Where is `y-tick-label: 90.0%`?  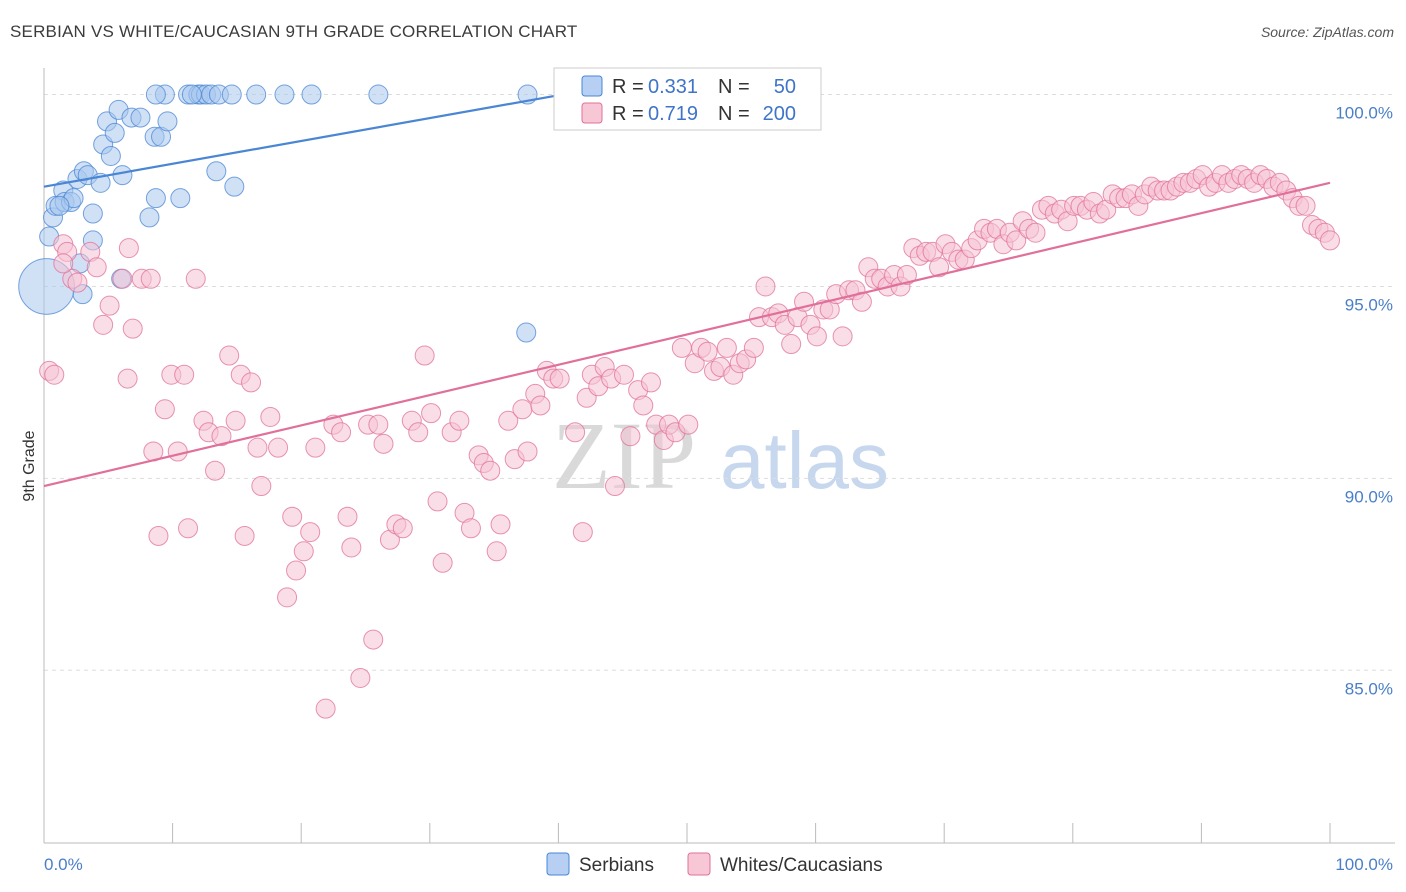
y-tick-label: 90.0% is located at coordinates (1369, 496).